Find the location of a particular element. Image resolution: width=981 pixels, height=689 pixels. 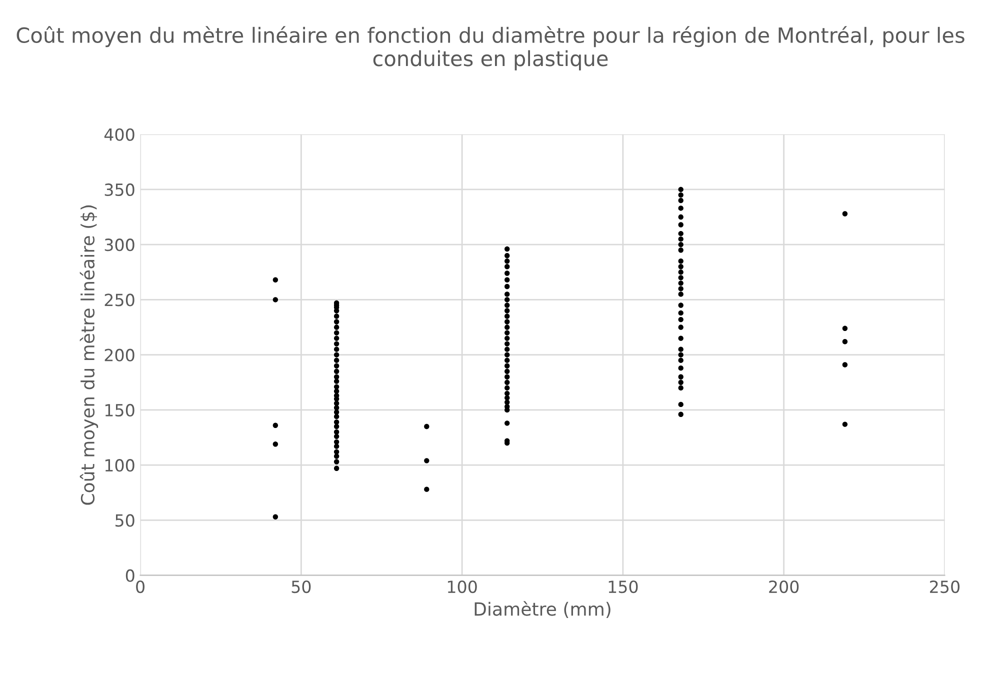

chart-title: Coût moyen du mètre linéaire en fonction du diamètre pour la région de Montréal, pour les conduites en plastique is located at coordinates (490, 48).